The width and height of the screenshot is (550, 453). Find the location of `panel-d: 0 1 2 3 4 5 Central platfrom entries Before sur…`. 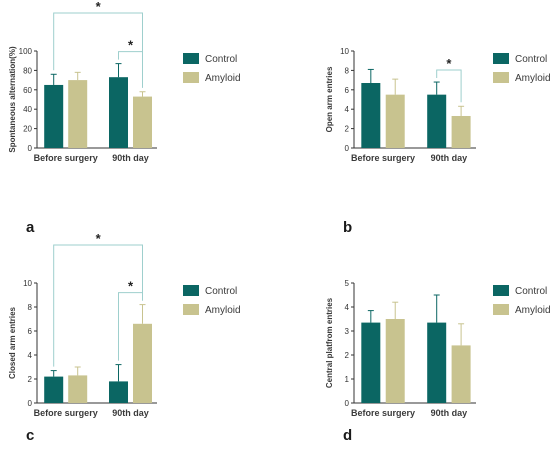

panel-d: 0 1 2 3 4 5 Central platfrom entries Before sur… is located at coordinates (437, 361).